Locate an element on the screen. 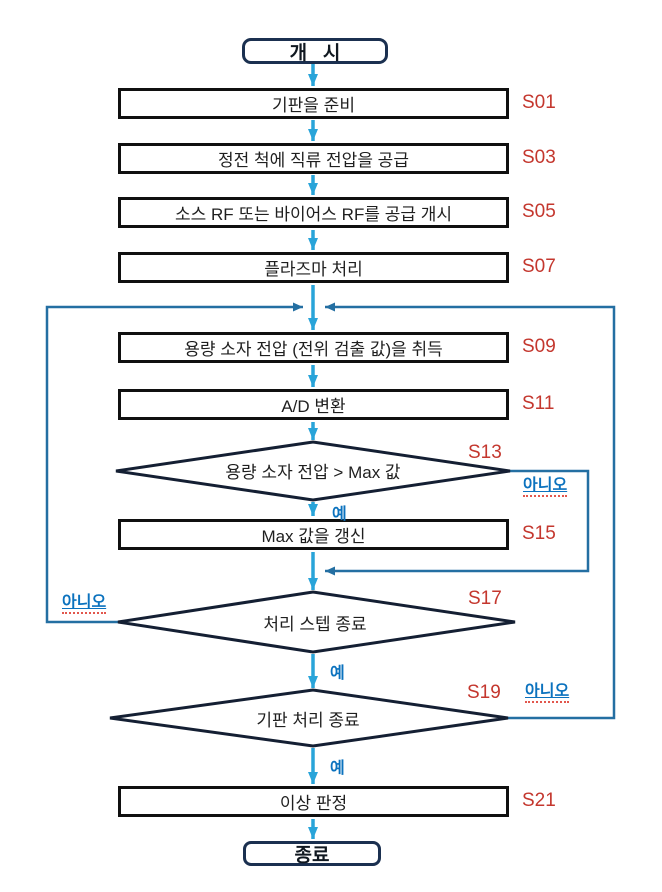 The width and height of the screenshot is (662, 892). step-code-s01: S01 is located at coordinates (539, 102).